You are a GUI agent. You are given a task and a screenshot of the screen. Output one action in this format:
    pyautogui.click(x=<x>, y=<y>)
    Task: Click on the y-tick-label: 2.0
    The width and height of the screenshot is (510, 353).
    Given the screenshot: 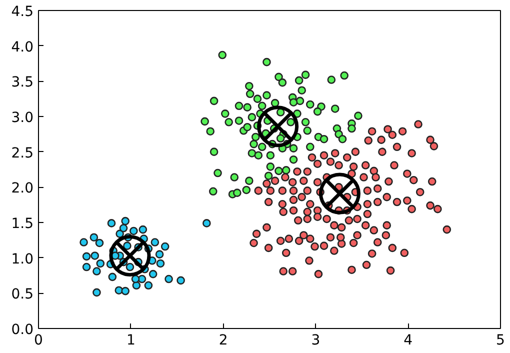 What is the action you would take?
    pyautogui.click(x=22, y=188)
    